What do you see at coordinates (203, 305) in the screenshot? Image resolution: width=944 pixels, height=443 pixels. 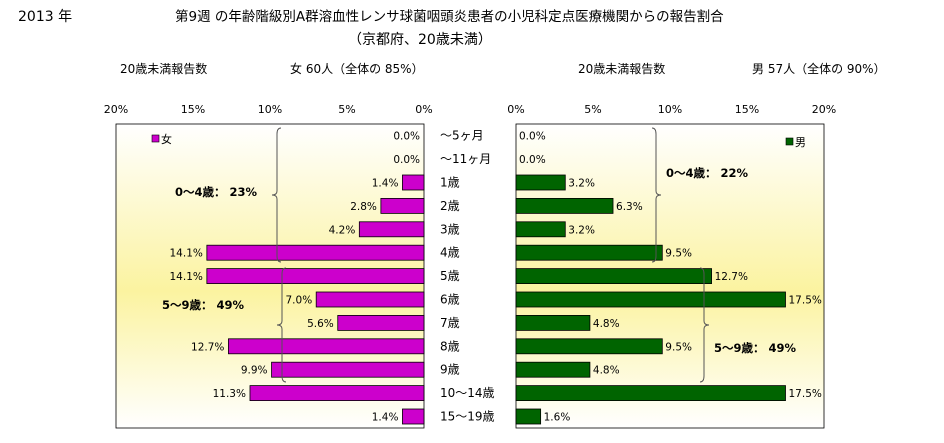 I see `female-5-9-annotation: 5～9歳： 49%` at bounding box center [203, 305].